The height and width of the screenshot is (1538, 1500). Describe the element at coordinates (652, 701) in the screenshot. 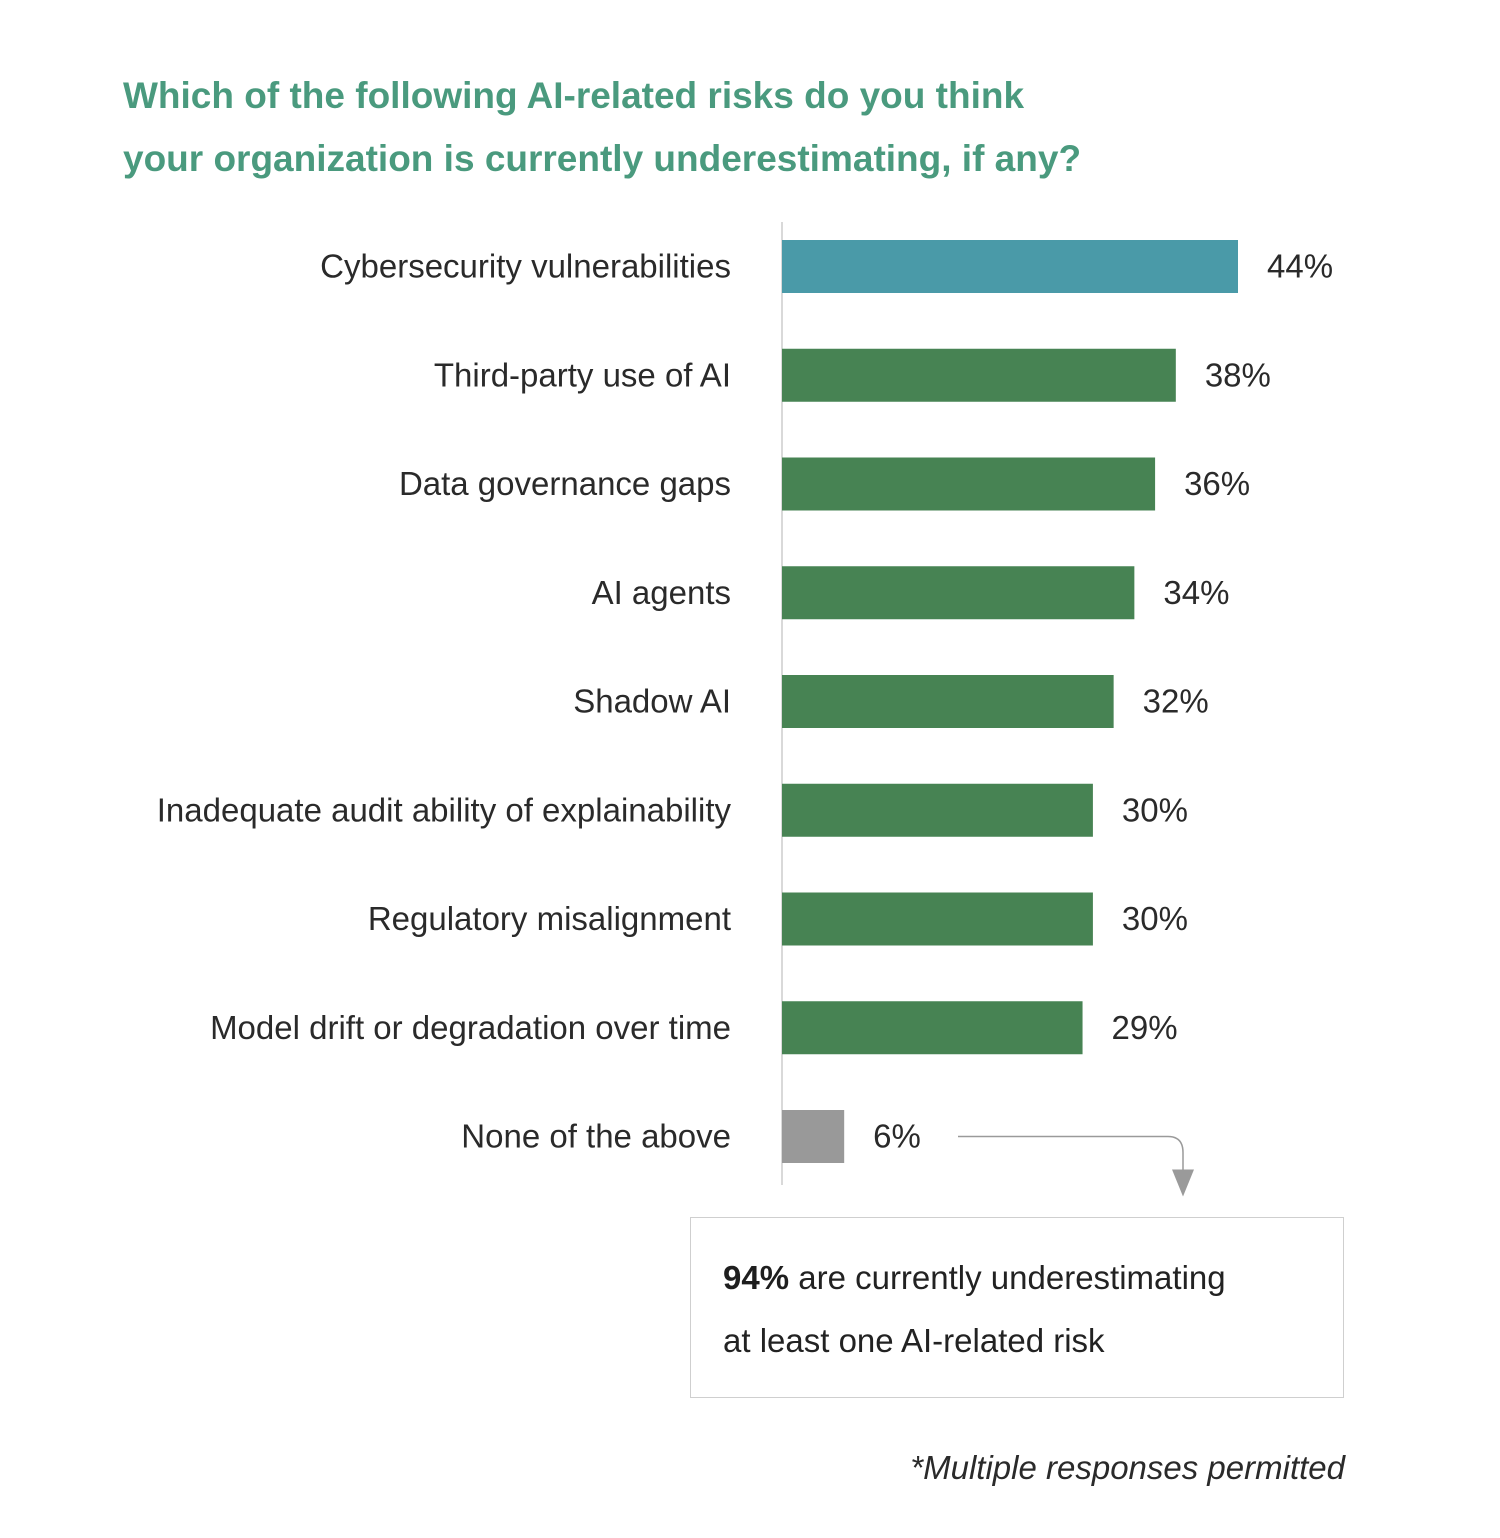

I see `category-label: Shadow AI` at that location.